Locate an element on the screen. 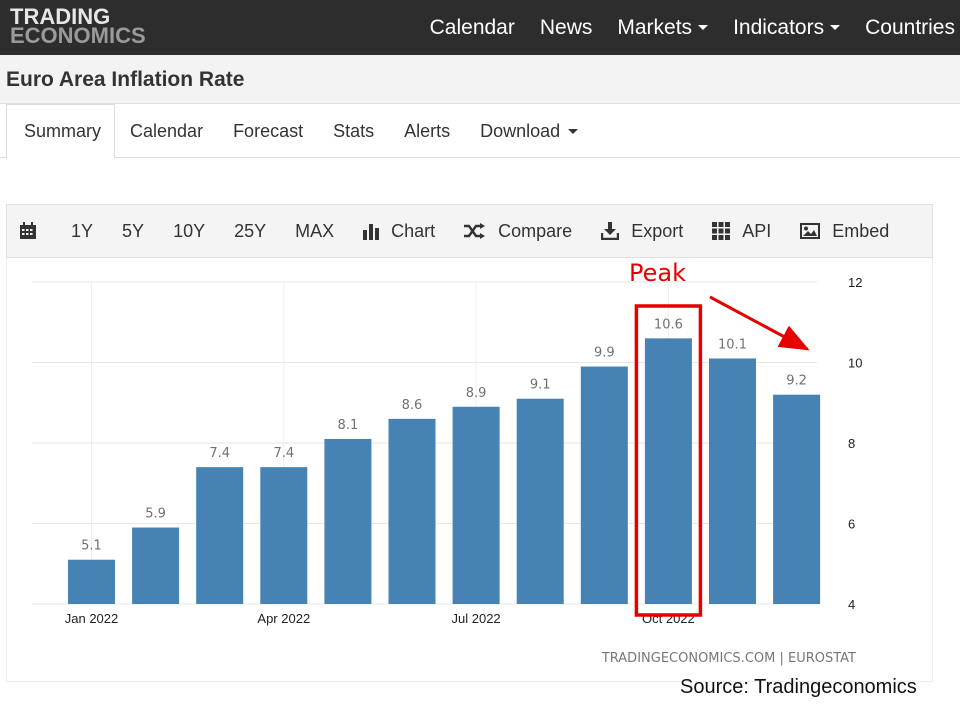 The width and height of the screenshot is (960, 720). bar-value-label: 5.1 is located at coordinates (91, 546).